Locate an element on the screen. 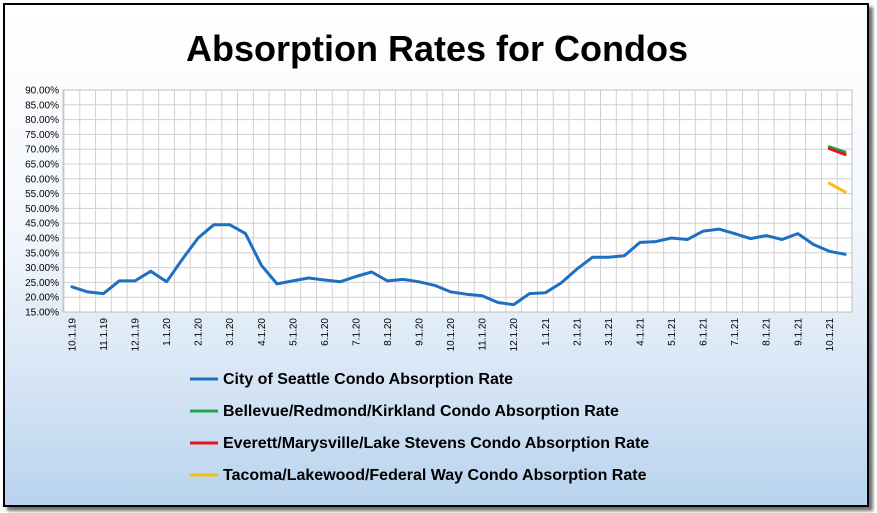 Image resolution: width=877 pixels, height=513 pixels. x-tick-label: 10.1.21 is located at coordinates (830, 335).